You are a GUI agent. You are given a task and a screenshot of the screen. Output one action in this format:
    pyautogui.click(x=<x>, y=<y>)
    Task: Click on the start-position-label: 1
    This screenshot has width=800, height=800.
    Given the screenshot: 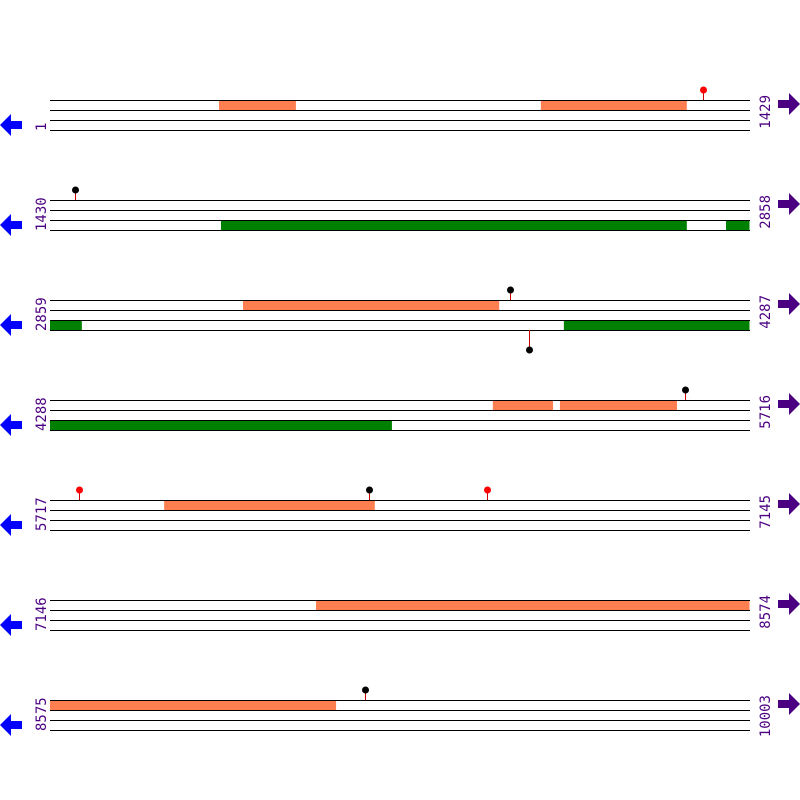 What is the action you would take?
    pyautogui.click(x=42, y=127)
    